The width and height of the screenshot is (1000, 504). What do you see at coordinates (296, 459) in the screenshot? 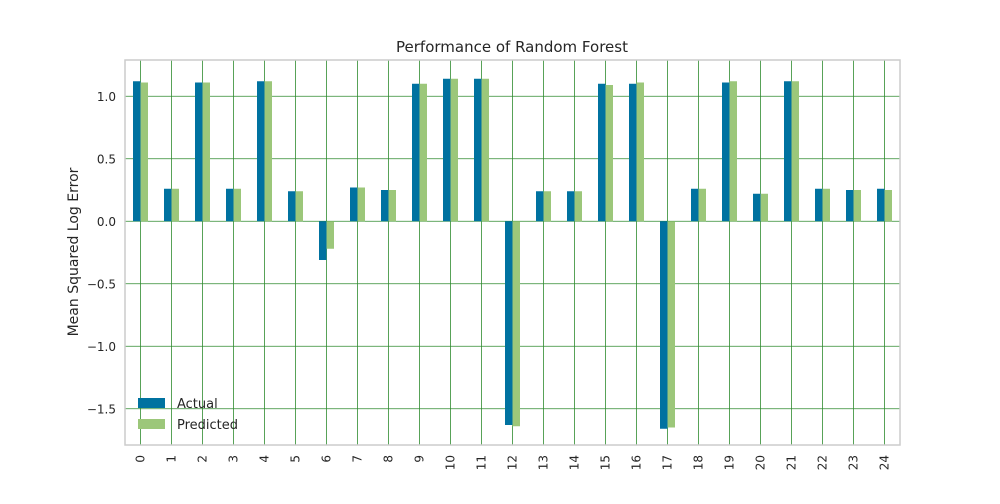
I see `x-tick-label: 5` at bounding box center [296, 459].